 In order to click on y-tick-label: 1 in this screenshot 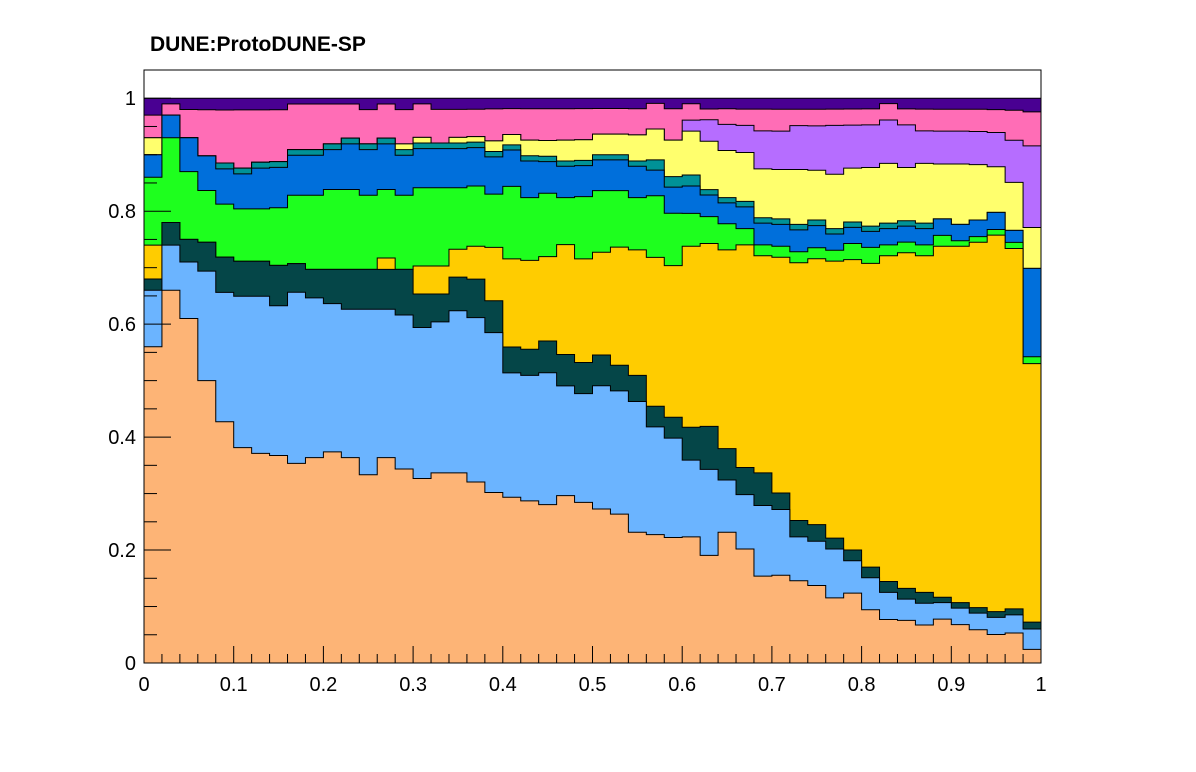, I will do `click(130, 99)`.